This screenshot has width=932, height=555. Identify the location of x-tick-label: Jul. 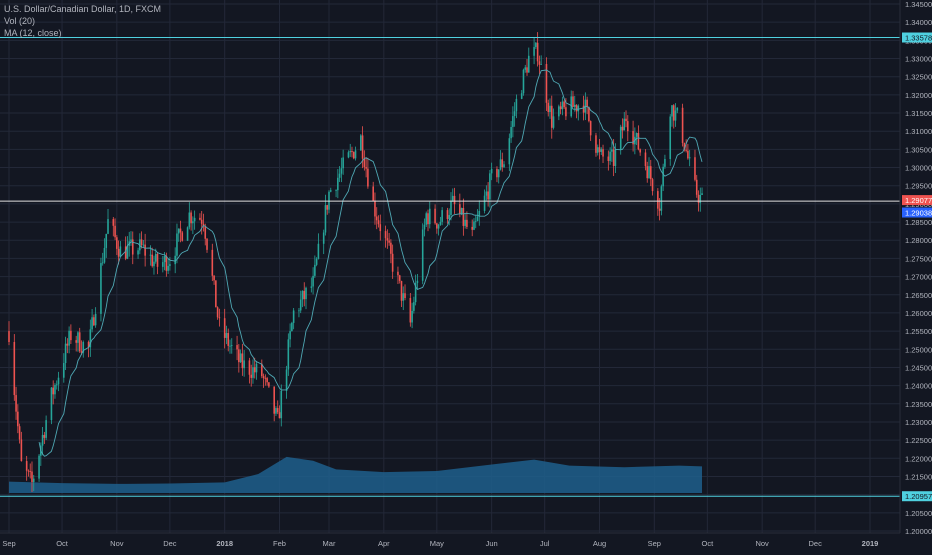
(545, 543).